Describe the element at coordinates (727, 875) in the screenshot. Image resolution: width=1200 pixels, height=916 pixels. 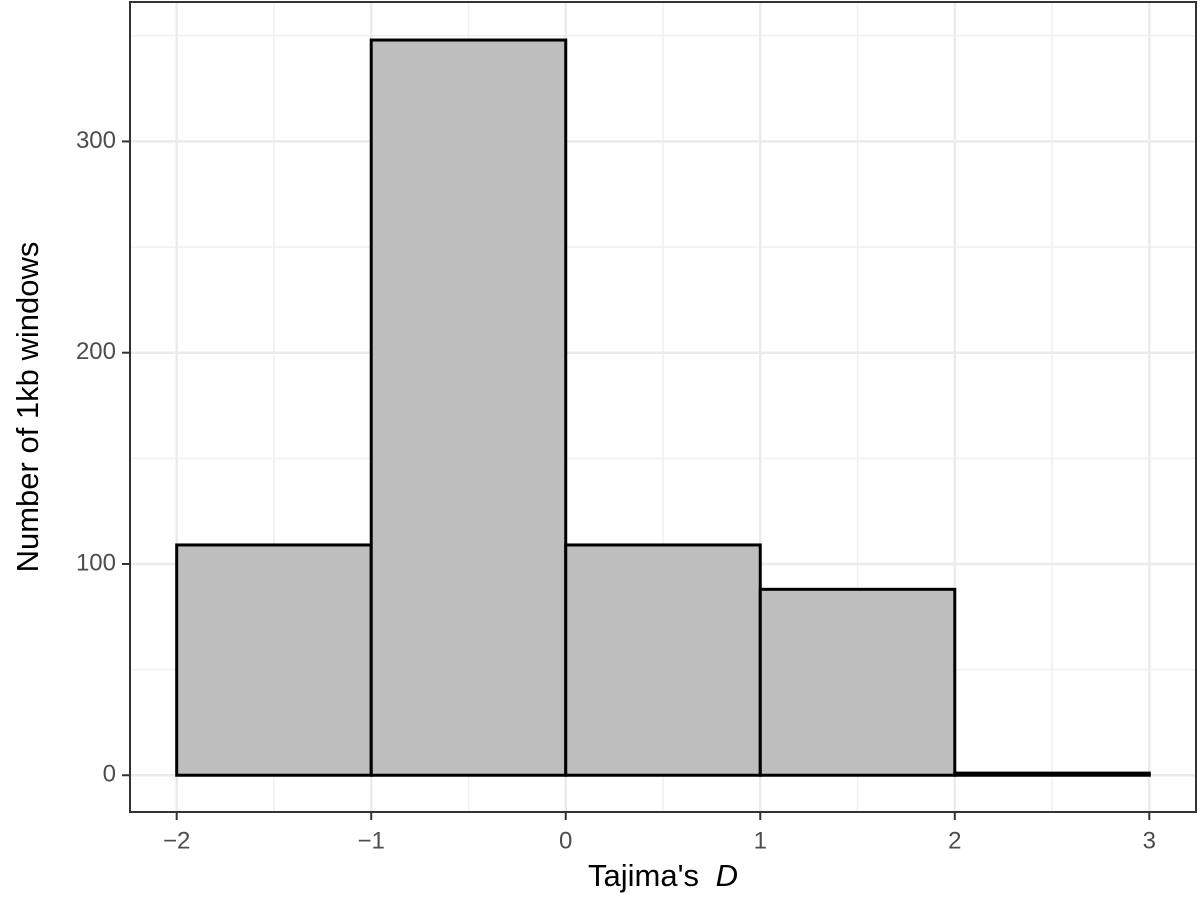
I see `x-axis-title-symbol: D` at that location.